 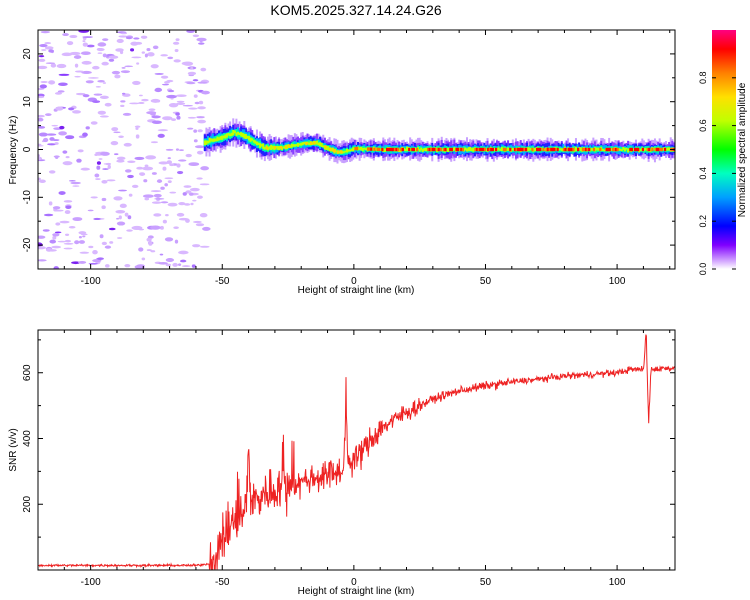 I want to click on snr-x-tick-label: -50, so click(x=222, y=582).